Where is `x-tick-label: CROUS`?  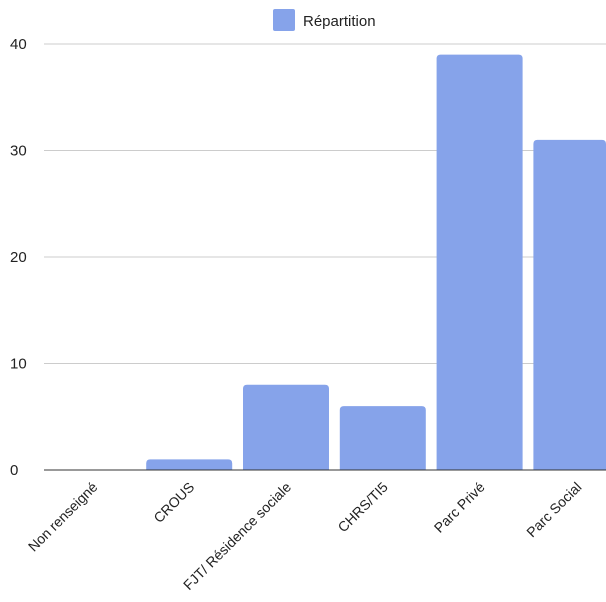
x-tick-label: CROUS is located at coordinates (173, 502).